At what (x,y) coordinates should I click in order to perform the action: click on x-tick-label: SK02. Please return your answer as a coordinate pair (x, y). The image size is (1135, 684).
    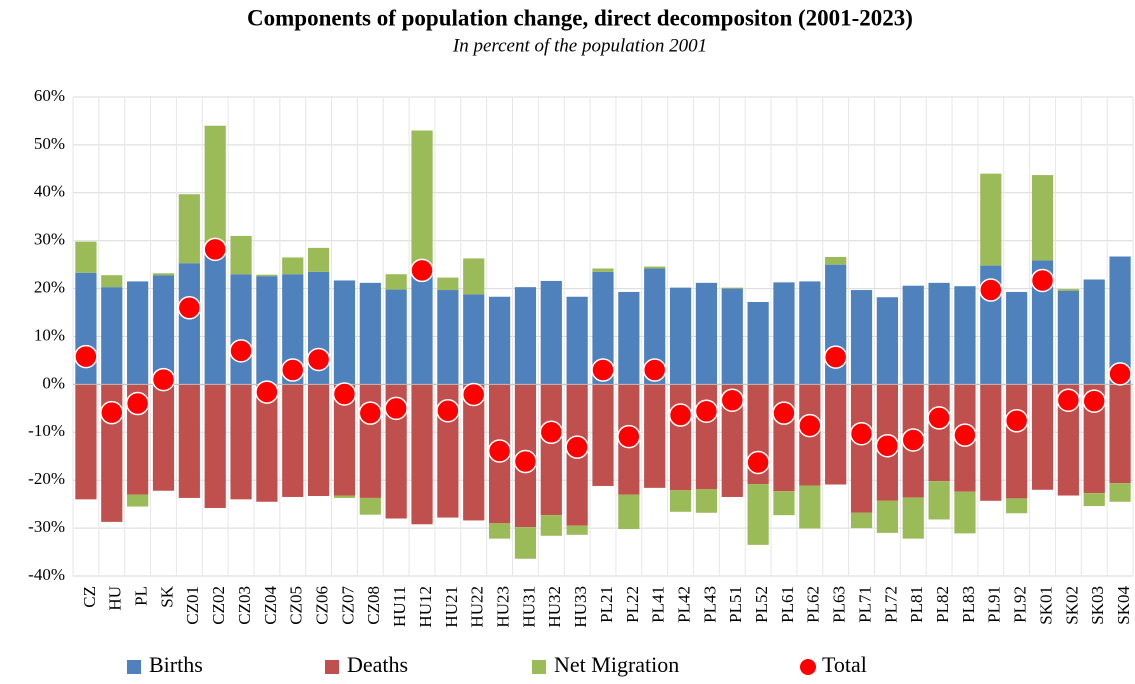
    Looking at the image, I should click on (1071, 605).